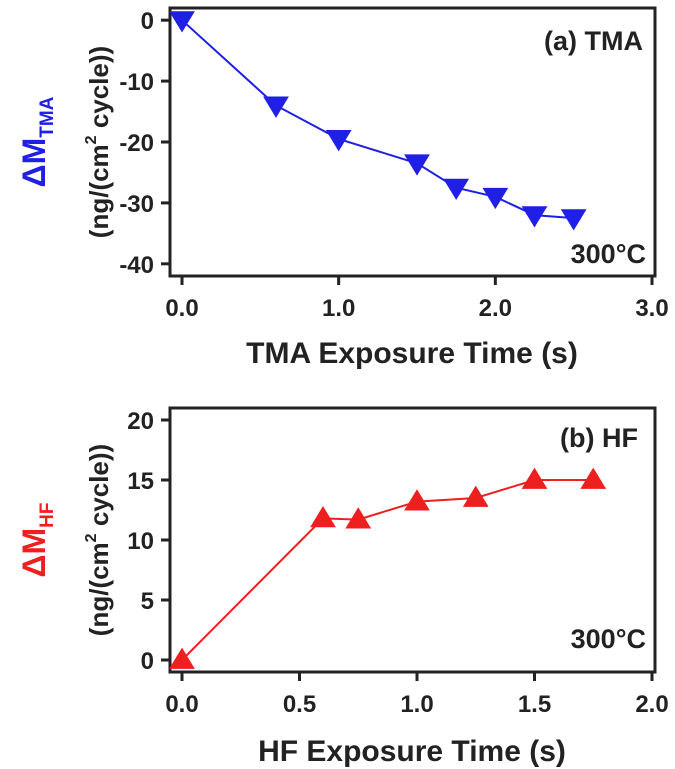 The height and width of the screenshot is (769, 675). I want to click on panel-a-x-axis-title: TMA Exposure Time (s), so click(412, 353).